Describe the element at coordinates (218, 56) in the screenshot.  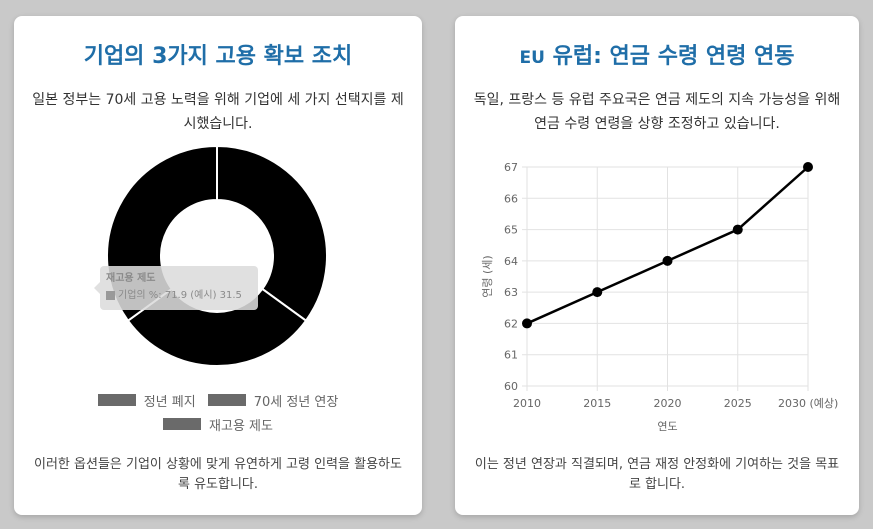
I see `card-title: 기업의 3가지 고용 확보 조치` at that location.